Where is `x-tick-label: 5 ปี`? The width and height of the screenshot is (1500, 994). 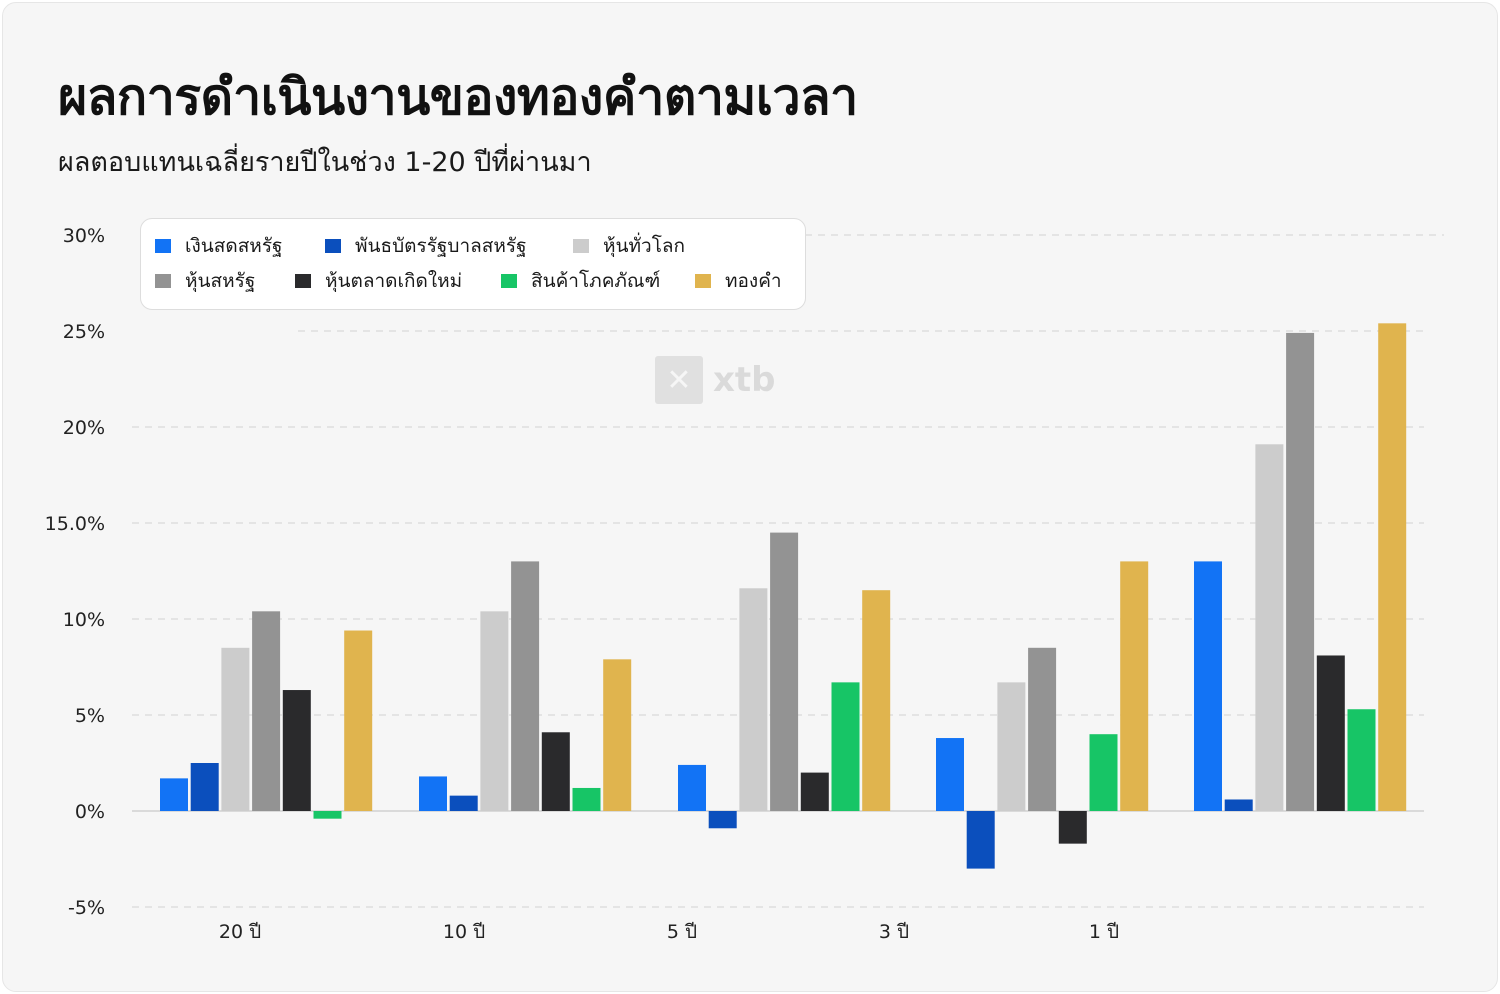 x-tick-label: 5 ปี is located at coordinates (682, 932).